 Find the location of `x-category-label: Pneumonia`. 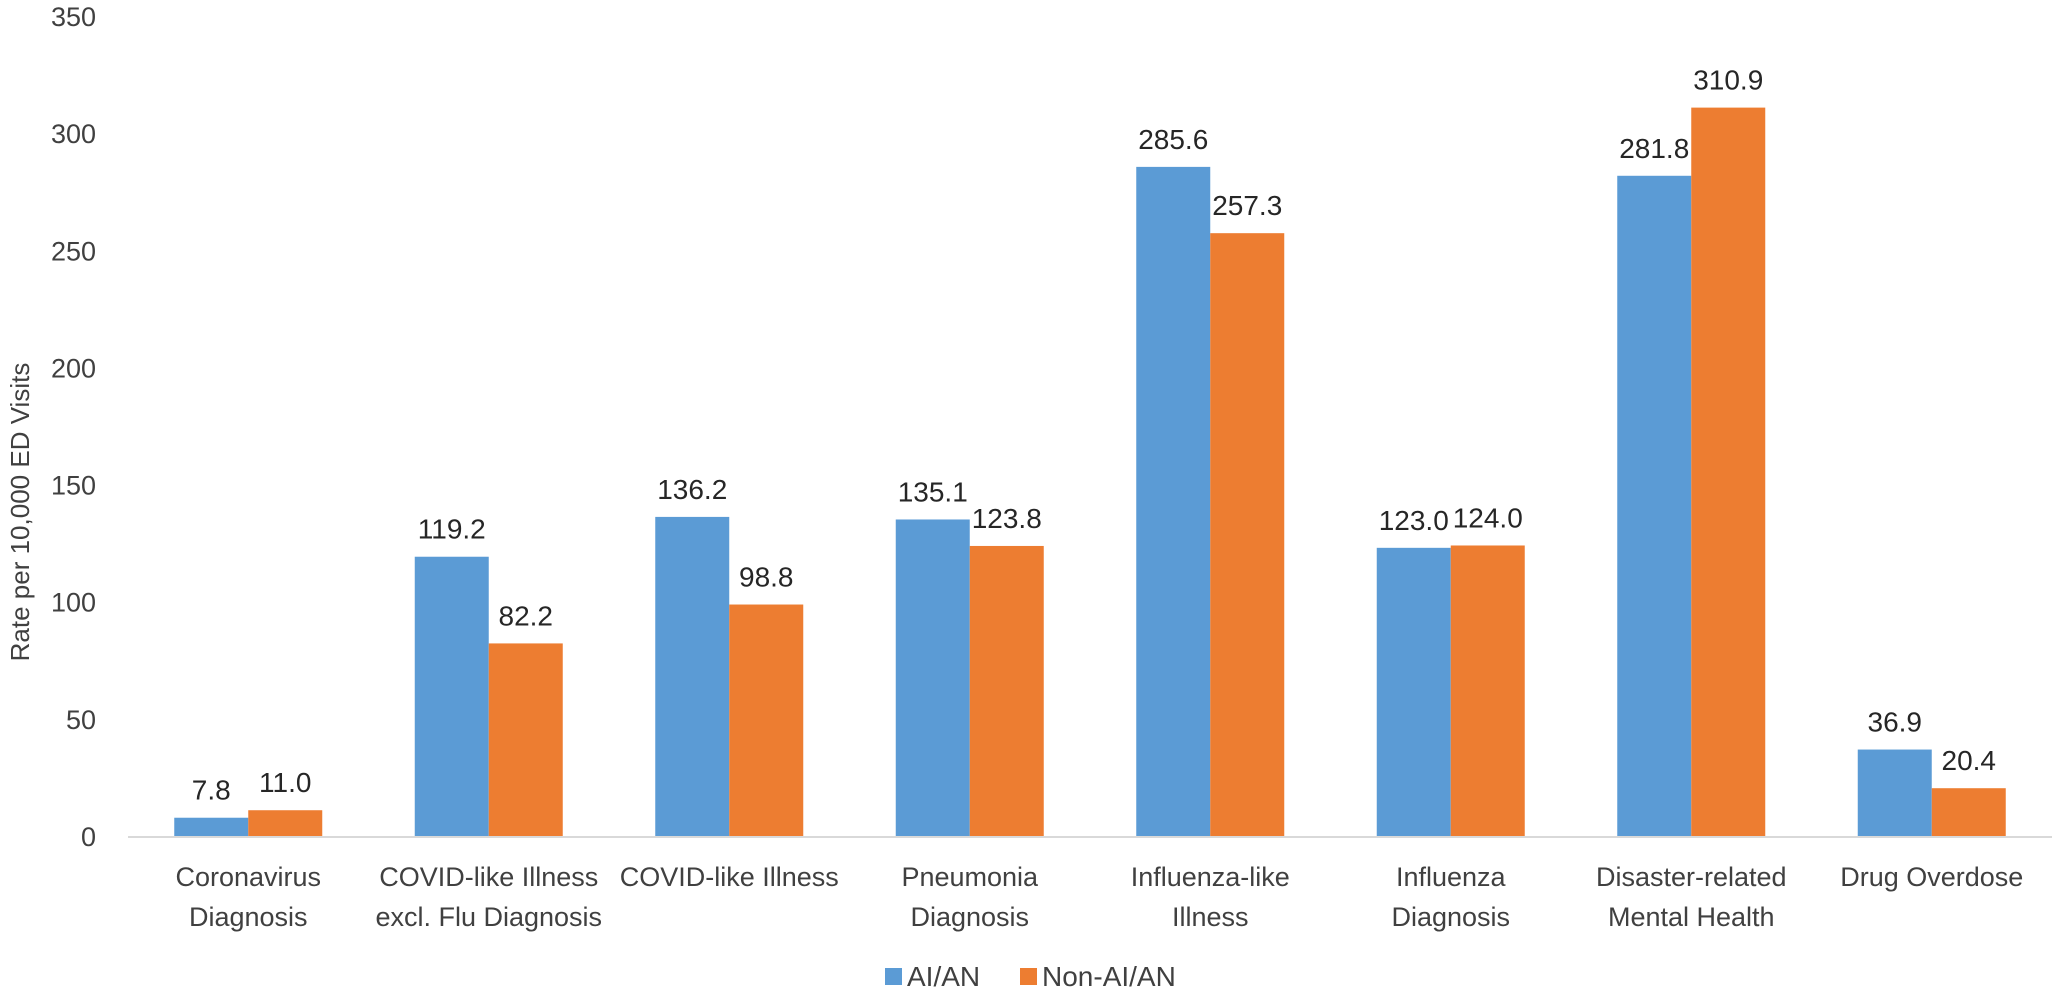

x-category-label: Pneumonia is located at coordinates (970, 877).